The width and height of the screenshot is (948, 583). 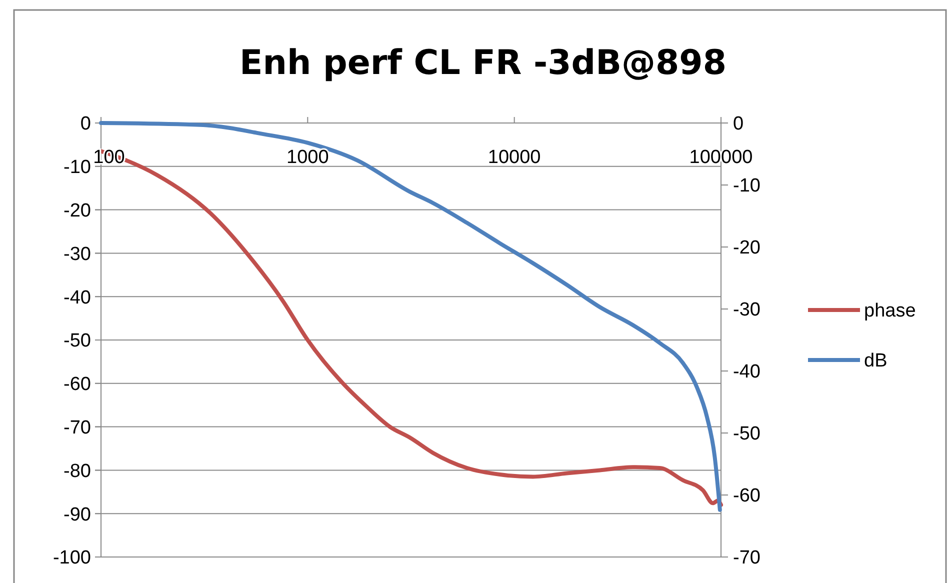 What do you see at coordinates (746, 310) in the screenshot?
I see `y2-tick-label: -30` at bounding box center [746, 310].